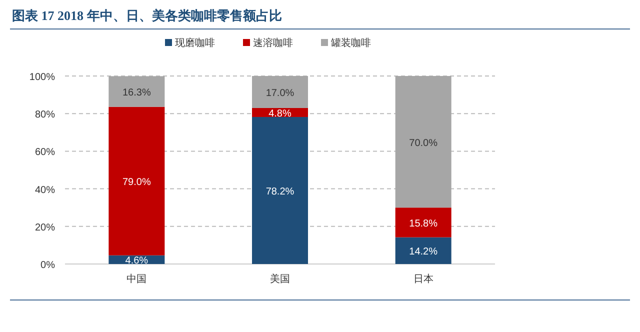 This screenshot has height=332, width=640. What do you see at coordinates (48, 265) in the screenshot?
I see `y-tick-label: 0%` at bounding box center [48, 265].